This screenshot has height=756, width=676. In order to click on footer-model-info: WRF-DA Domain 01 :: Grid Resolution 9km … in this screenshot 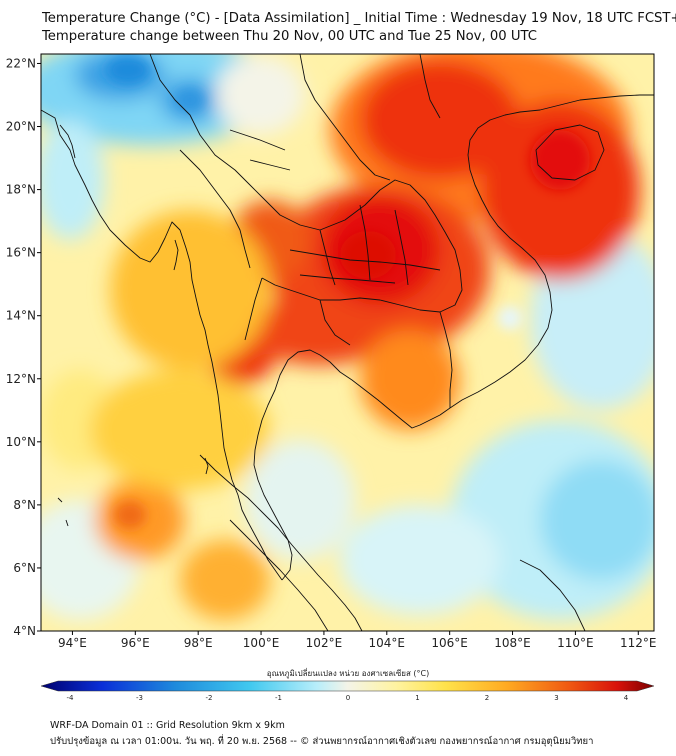, I will do `click(167, 725)`.